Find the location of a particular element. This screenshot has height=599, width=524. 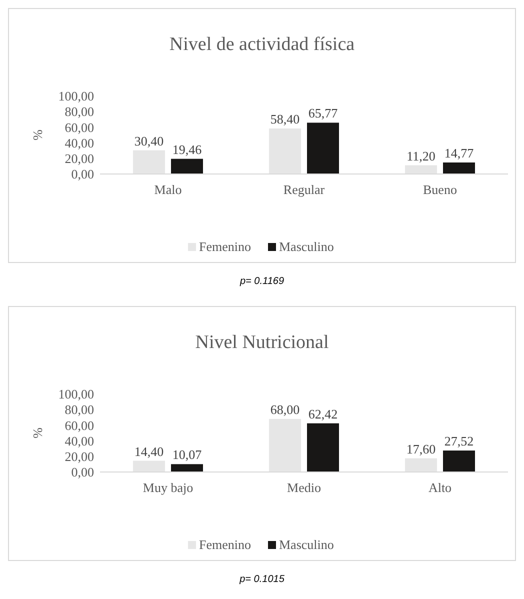

data-label: 58,40 is located at coordinates (285, 118).